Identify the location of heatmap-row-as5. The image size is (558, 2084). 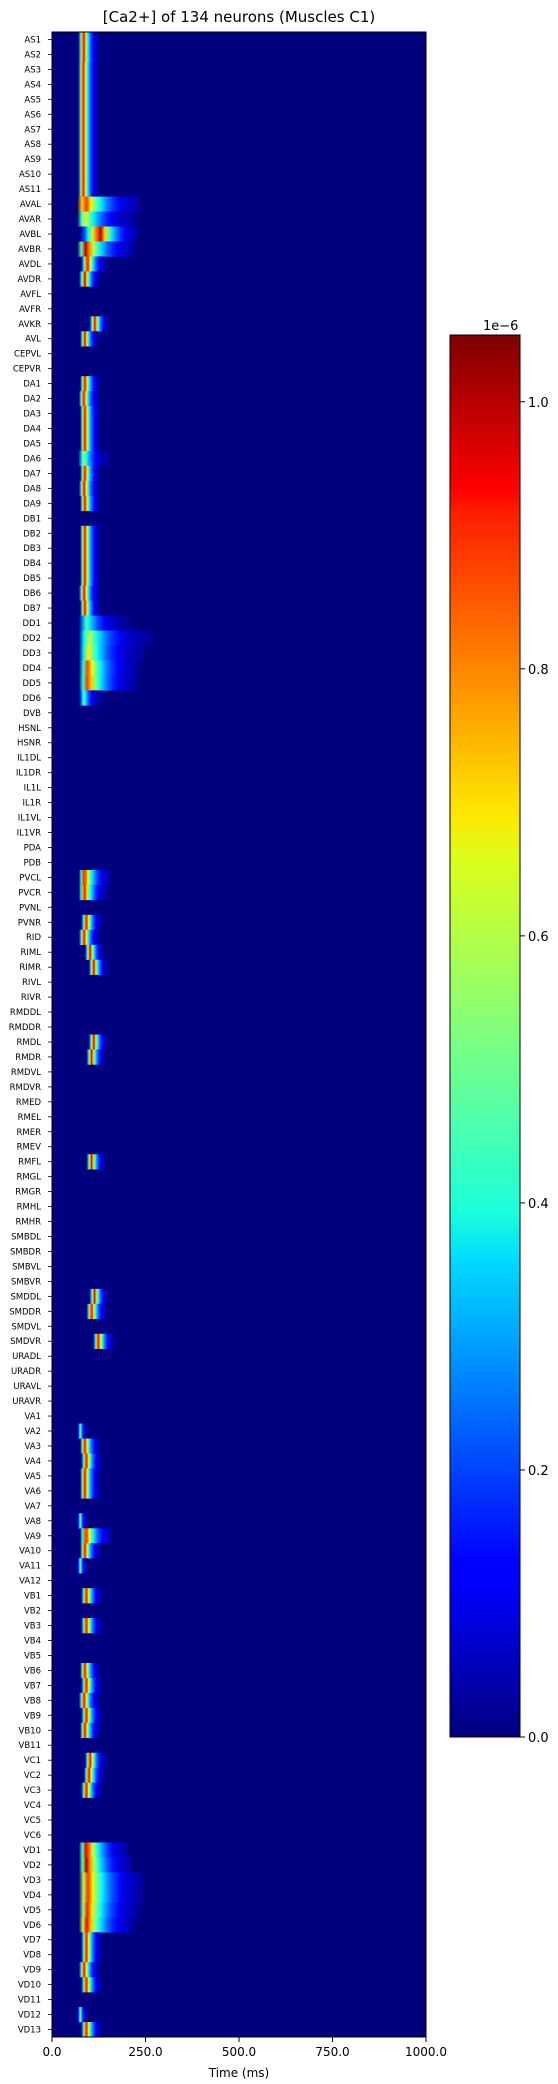
(88, 99).